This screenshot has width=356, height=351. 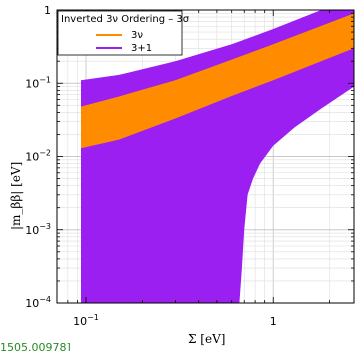 I want to click on y-tick-label-exp: −3, so click(x=45, y=226).